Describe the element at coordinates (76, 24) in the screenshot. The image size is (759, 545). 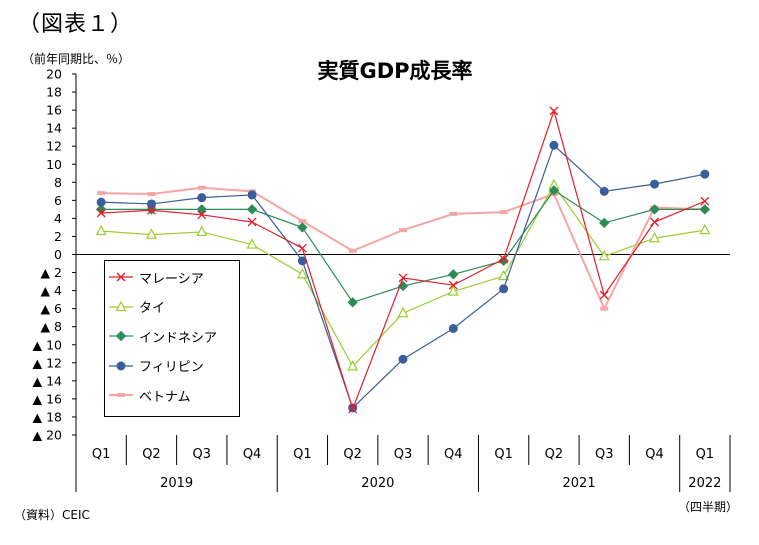
I see `figure-label: （図表１）` at that location.